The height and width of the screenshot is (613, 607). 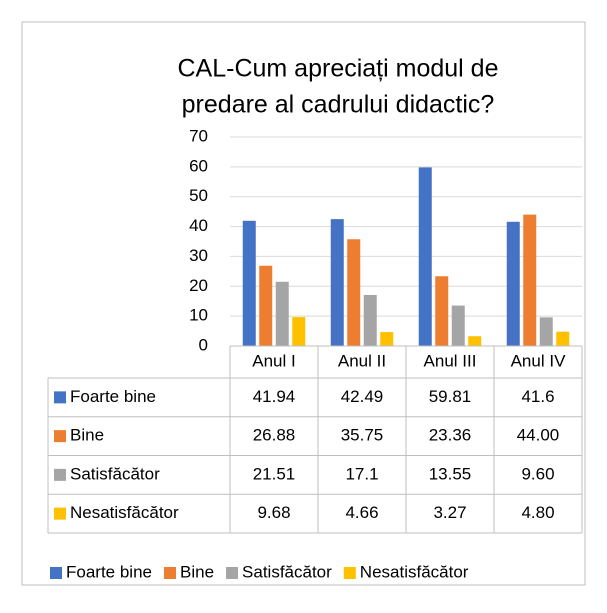 I want to click on table-cell: 17.1, so click(x=361, y=473).